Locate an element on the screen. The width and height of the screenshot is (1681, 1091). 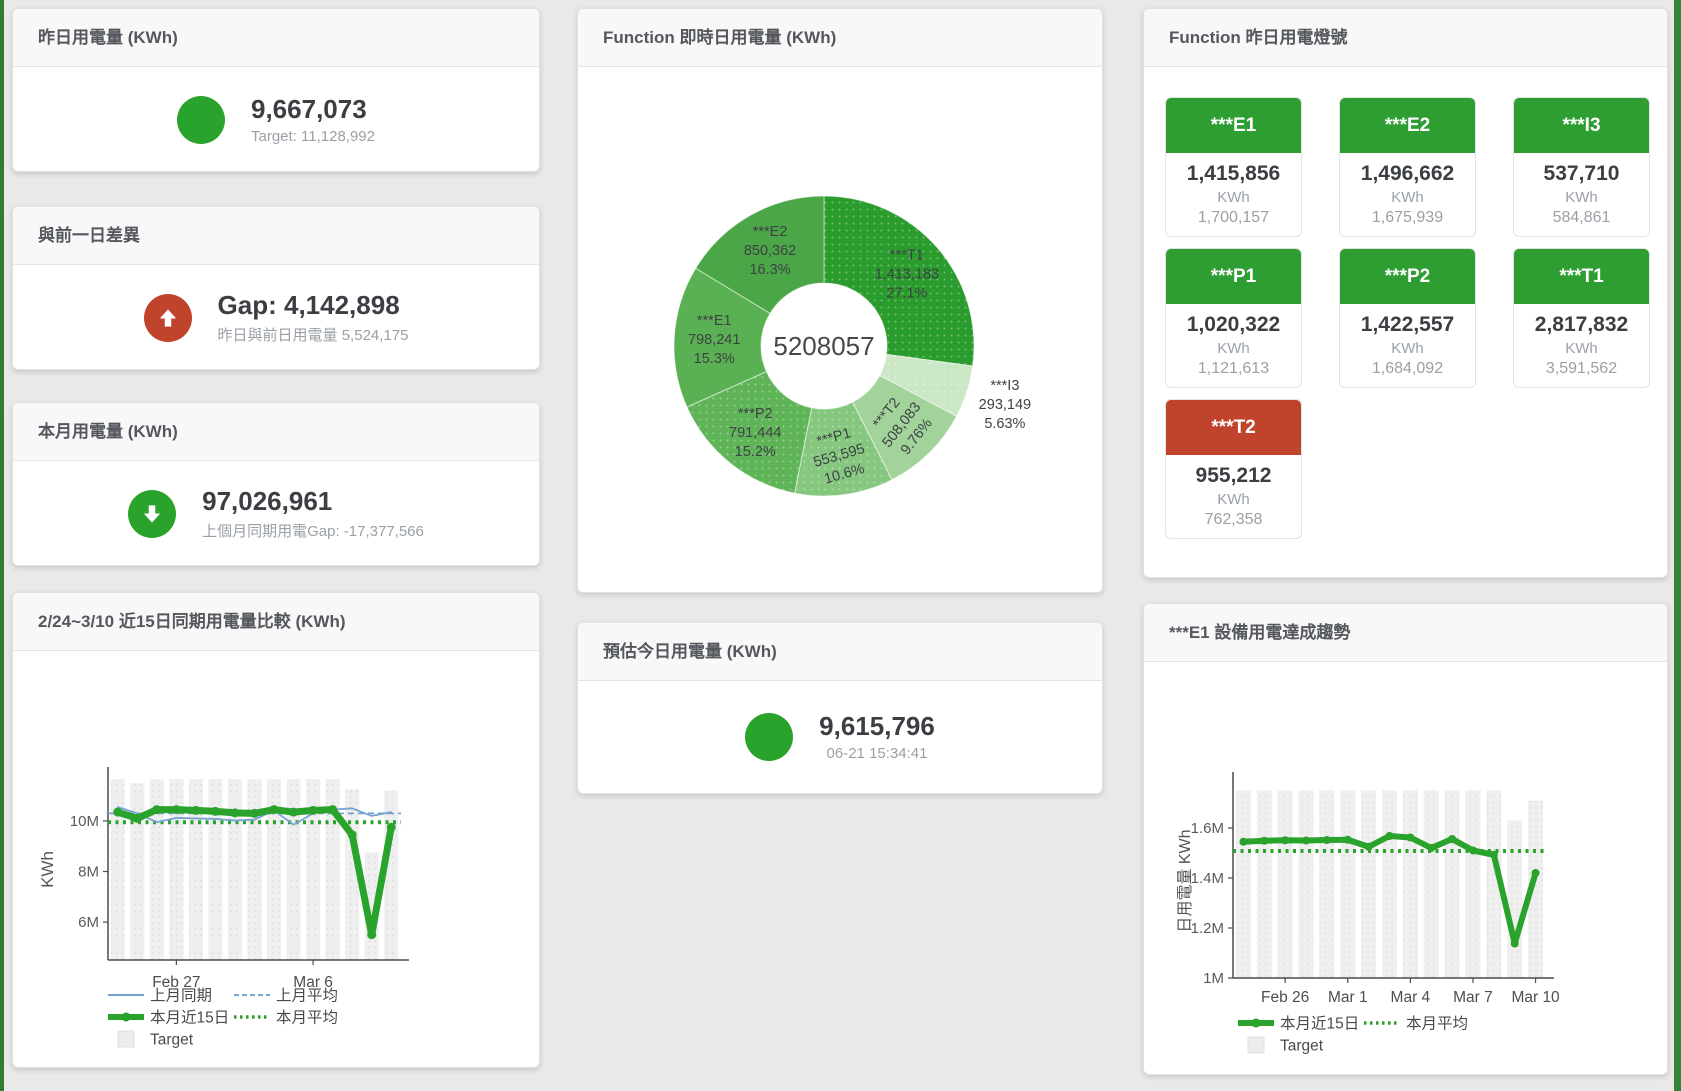
legend-label: 上月同期 is located at coordinates (181, 996).